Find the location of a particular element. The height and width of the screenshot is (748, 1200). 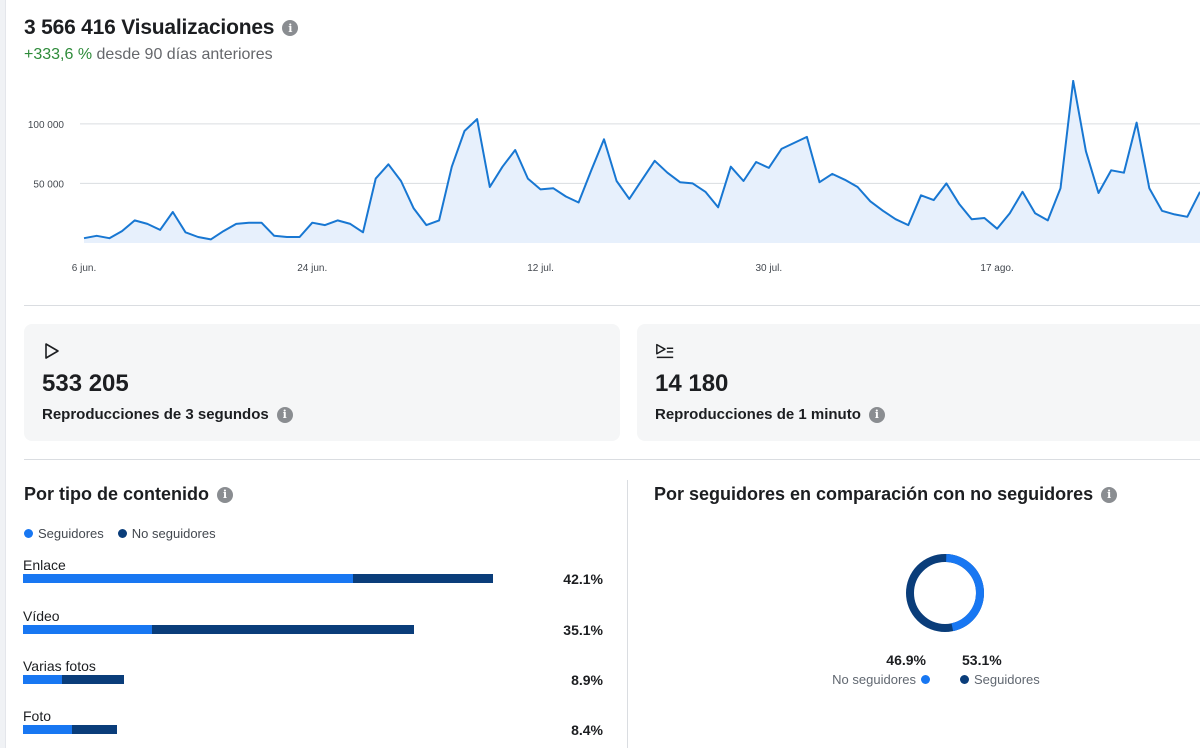

row-label: Vídeo is located at coordinates (41, 616).